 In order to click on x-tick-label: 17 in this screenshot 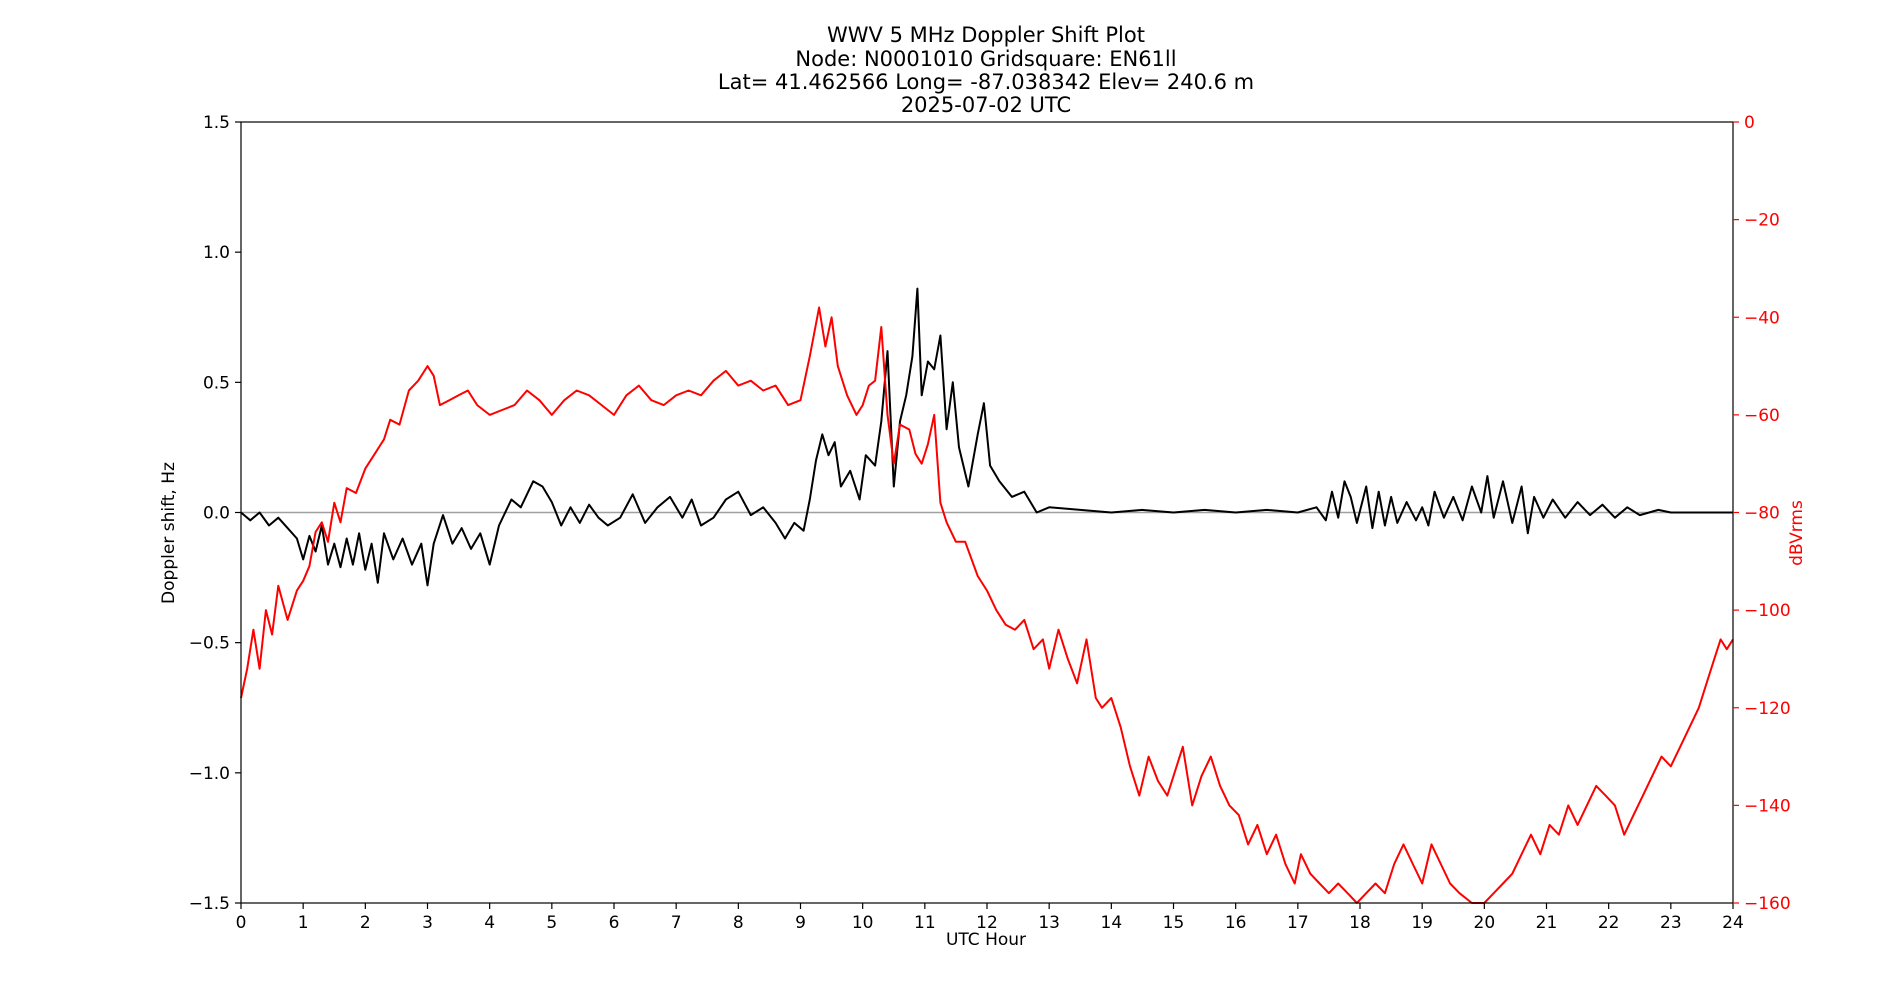, I will do `click(1298, 923)`.